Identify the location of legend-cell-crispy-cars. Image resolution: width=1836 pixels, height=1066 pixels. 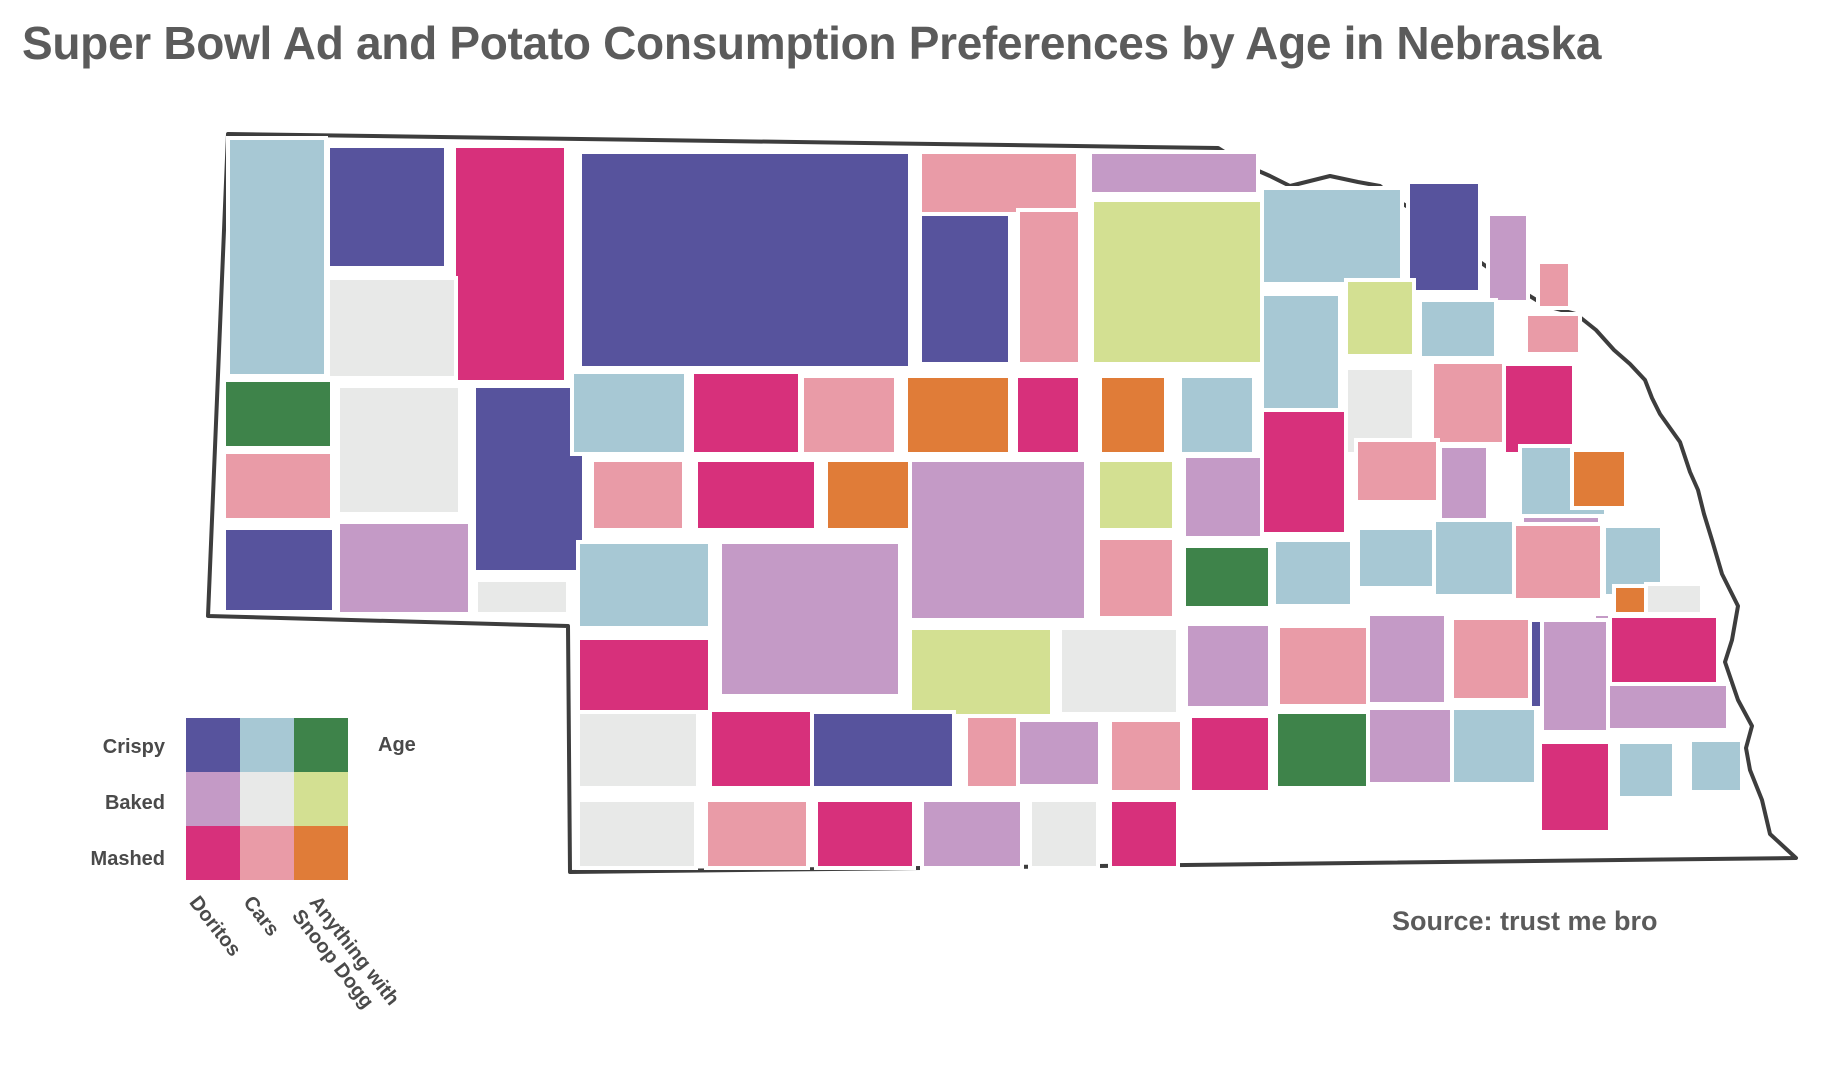
(267, 745).